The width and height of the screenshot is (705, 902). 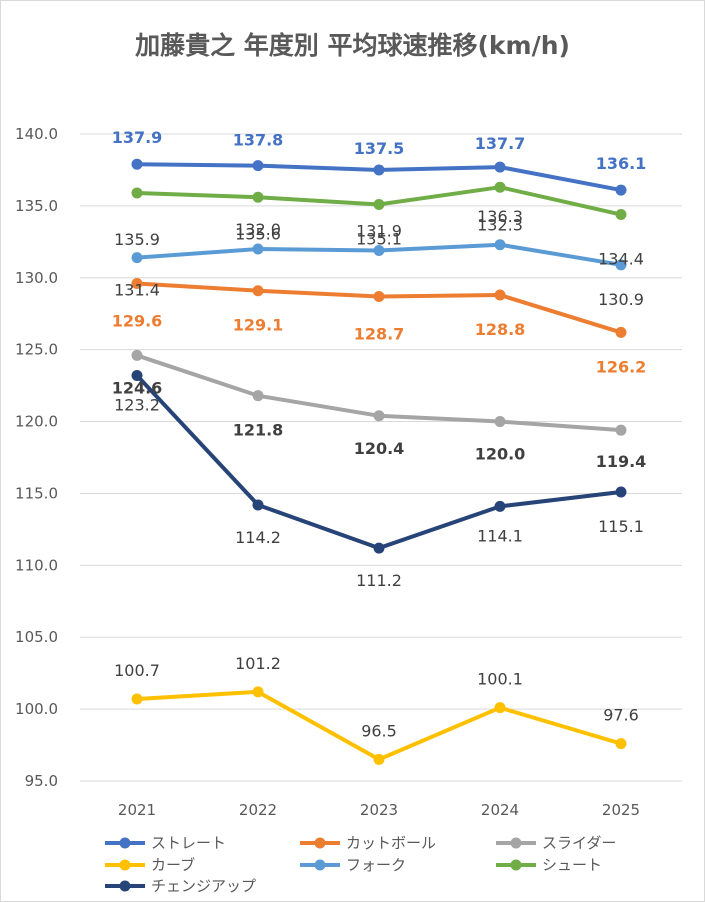 What do you see at coordinates (36, 134) in the screenshot?
I see `y-tick-label: 140.0` at bounding box center [36, 134].